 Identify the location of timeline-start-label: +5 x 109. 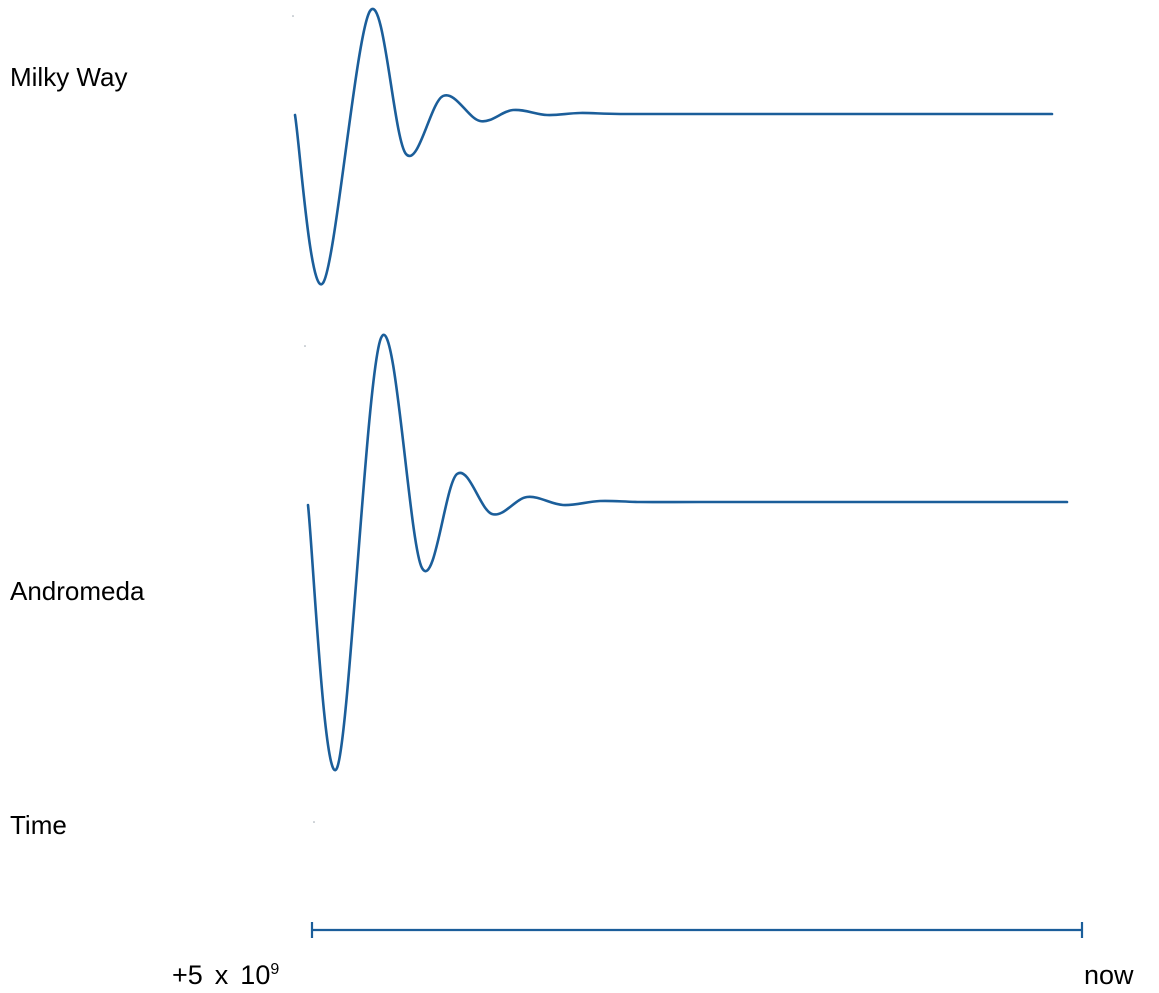
(225, 975).